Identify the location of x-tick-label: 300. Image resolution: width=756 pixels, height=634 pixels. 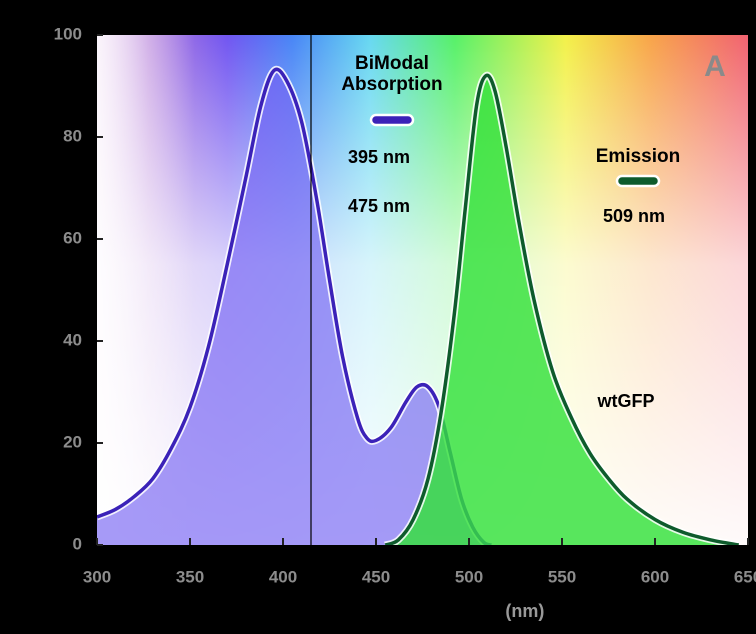
(97, 576).